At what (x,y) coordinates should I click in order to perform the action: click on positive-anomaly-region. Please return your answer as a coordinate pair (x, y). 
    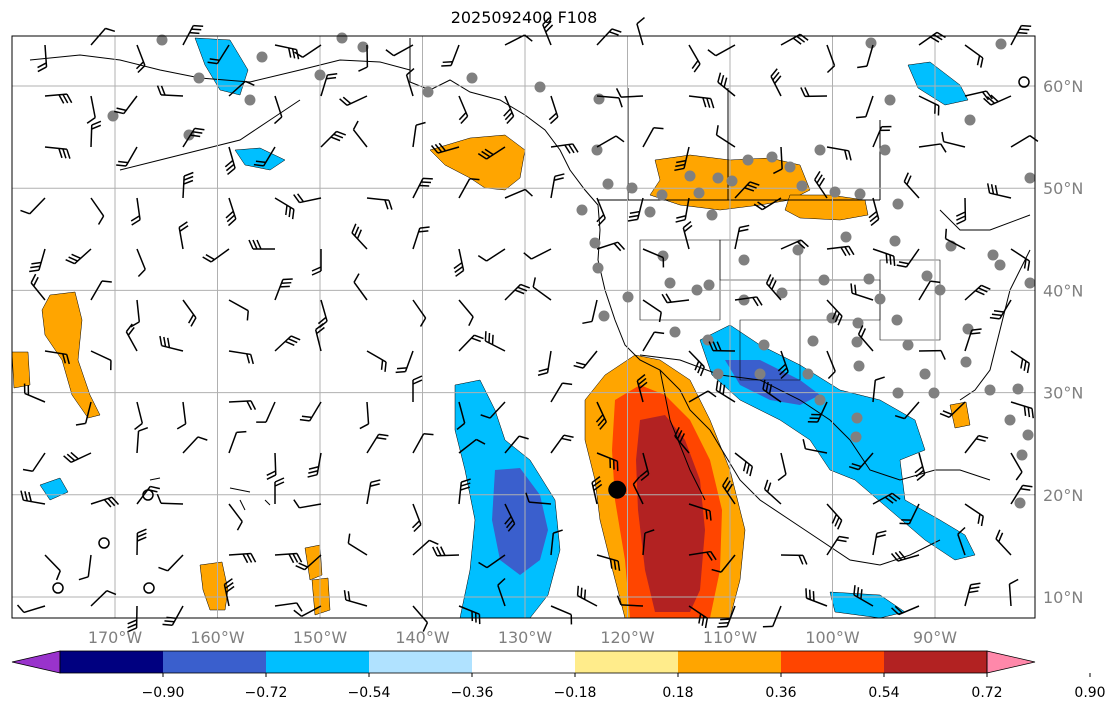
    Looking at the image, I should click on (71, 355).